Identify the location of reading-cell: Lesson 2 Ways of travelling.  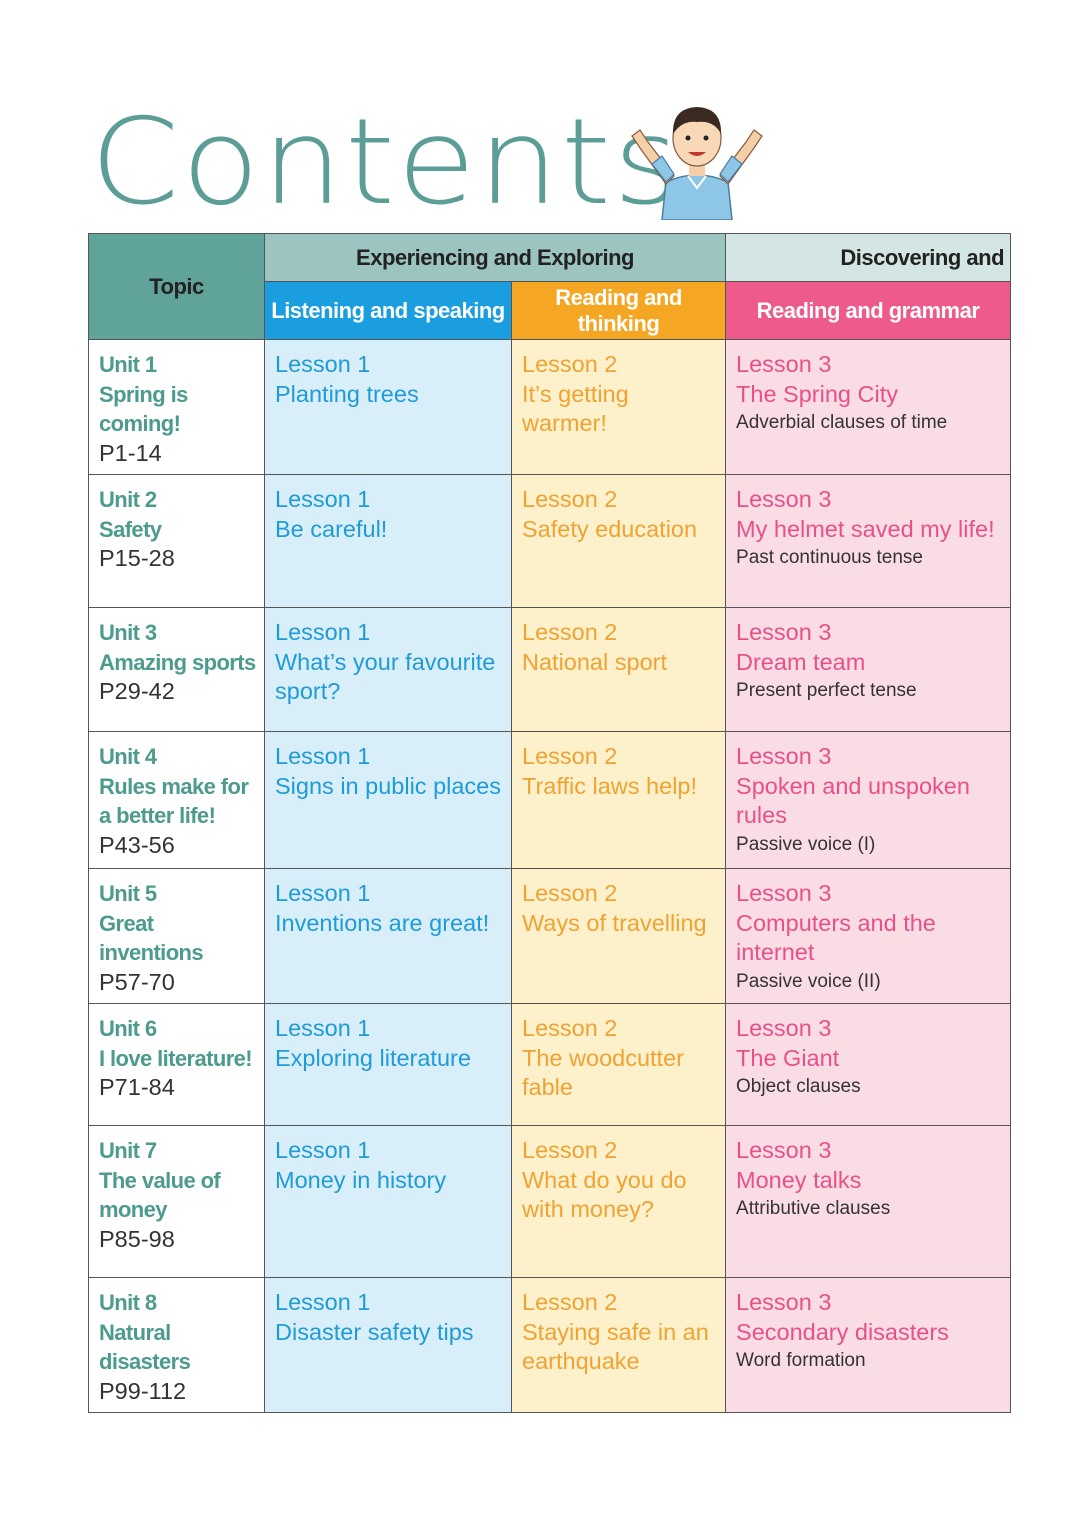
(618, 936).